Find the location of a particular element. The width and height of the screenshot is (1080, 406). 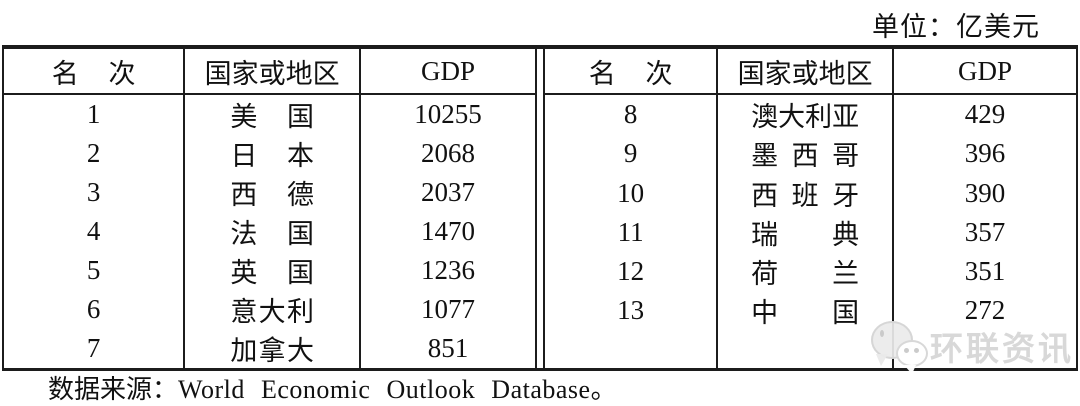

table-row: 3 西德 2037 is located at coordinates (269, 192).